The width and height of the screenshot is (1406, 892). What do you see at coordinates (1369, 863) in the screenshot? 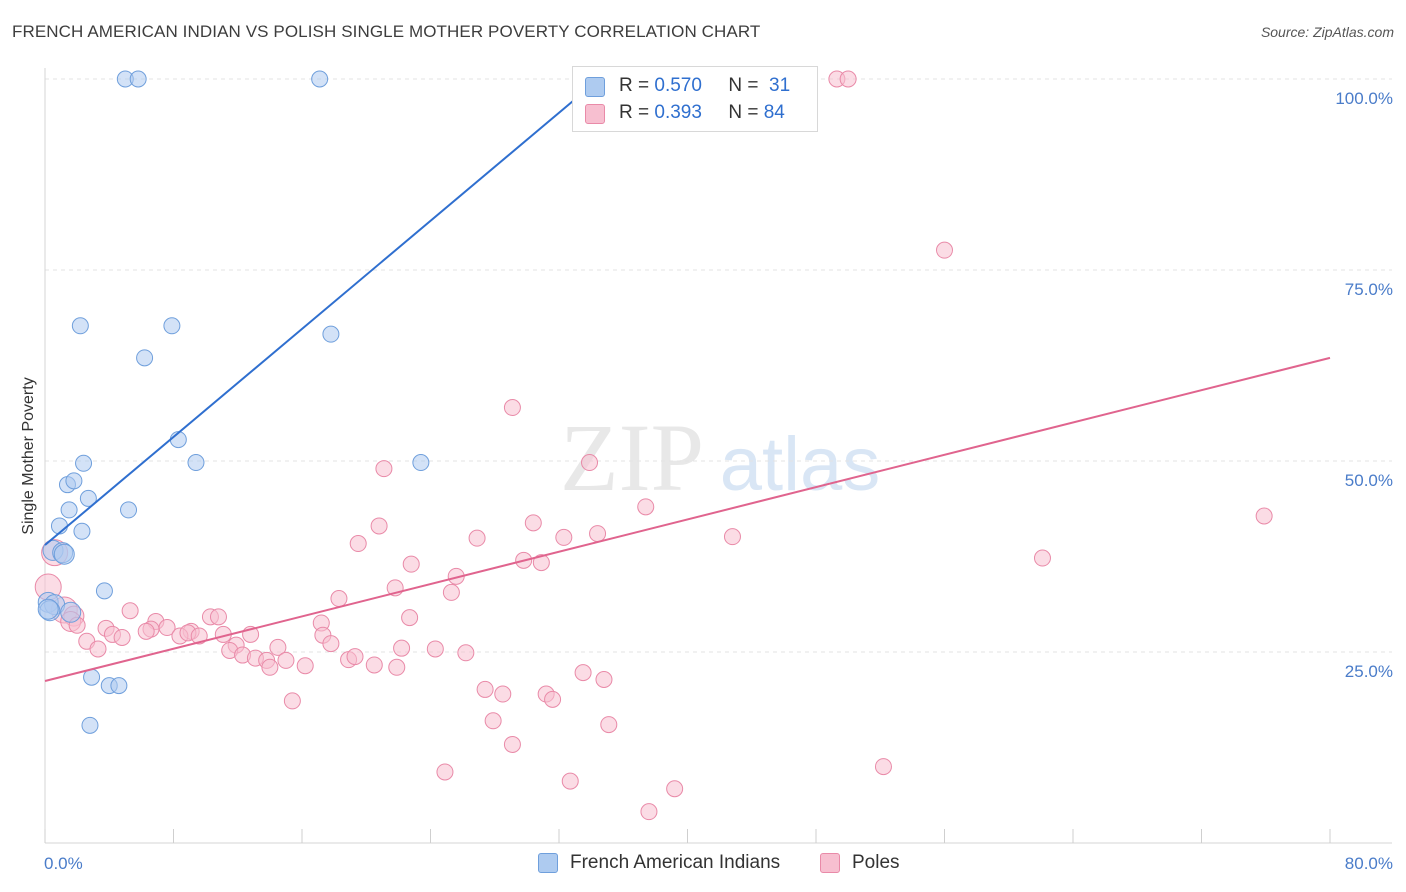
I see `x-tick-label-max: 80.0%` at bounding box center [1369, 863].